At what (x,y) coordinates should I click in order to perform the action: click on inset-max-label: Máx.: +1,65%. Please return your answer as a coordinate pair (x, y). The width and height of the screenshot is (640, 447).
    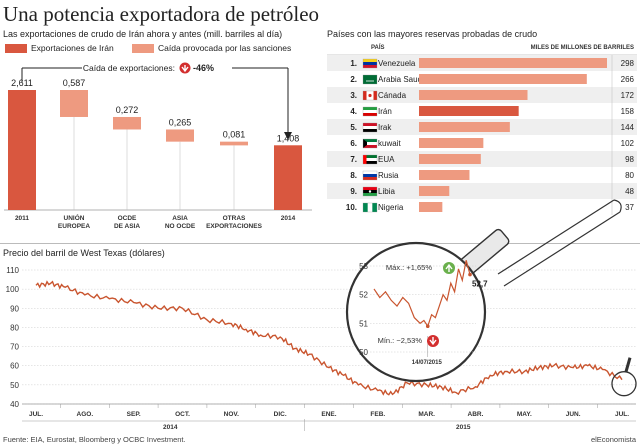
    Looking at the image, I should click on (409, 267).